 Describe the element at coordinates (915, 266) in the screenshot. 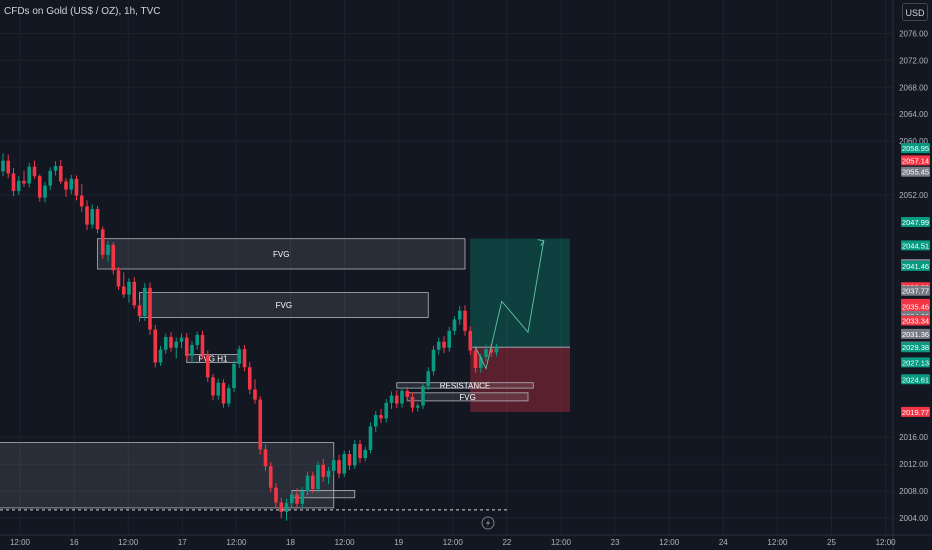

I see `price-label: 2041.46` at that location.